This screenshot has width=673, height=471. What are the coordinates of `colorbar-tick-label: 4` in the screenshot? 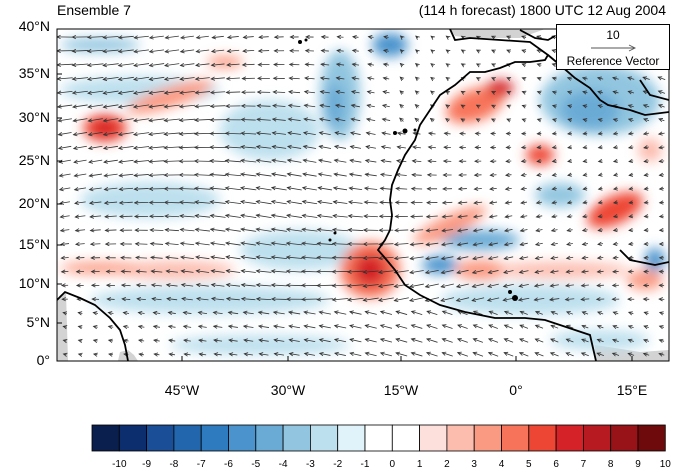 It's located at (501, 464).